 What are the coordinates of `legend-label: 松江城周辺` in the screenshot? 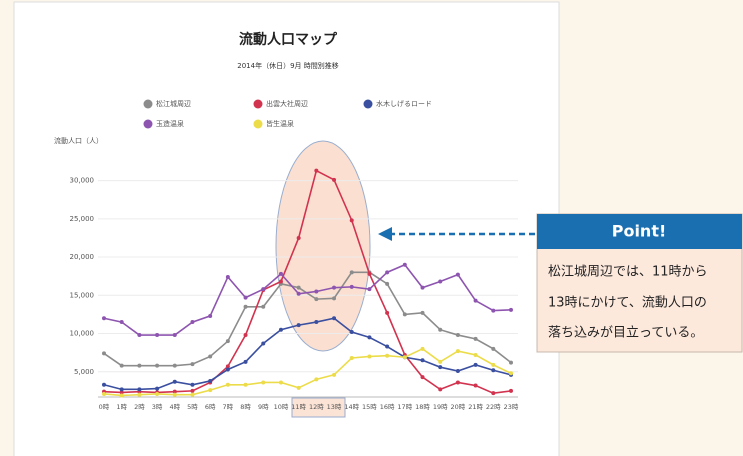 It's located at (173, 103).